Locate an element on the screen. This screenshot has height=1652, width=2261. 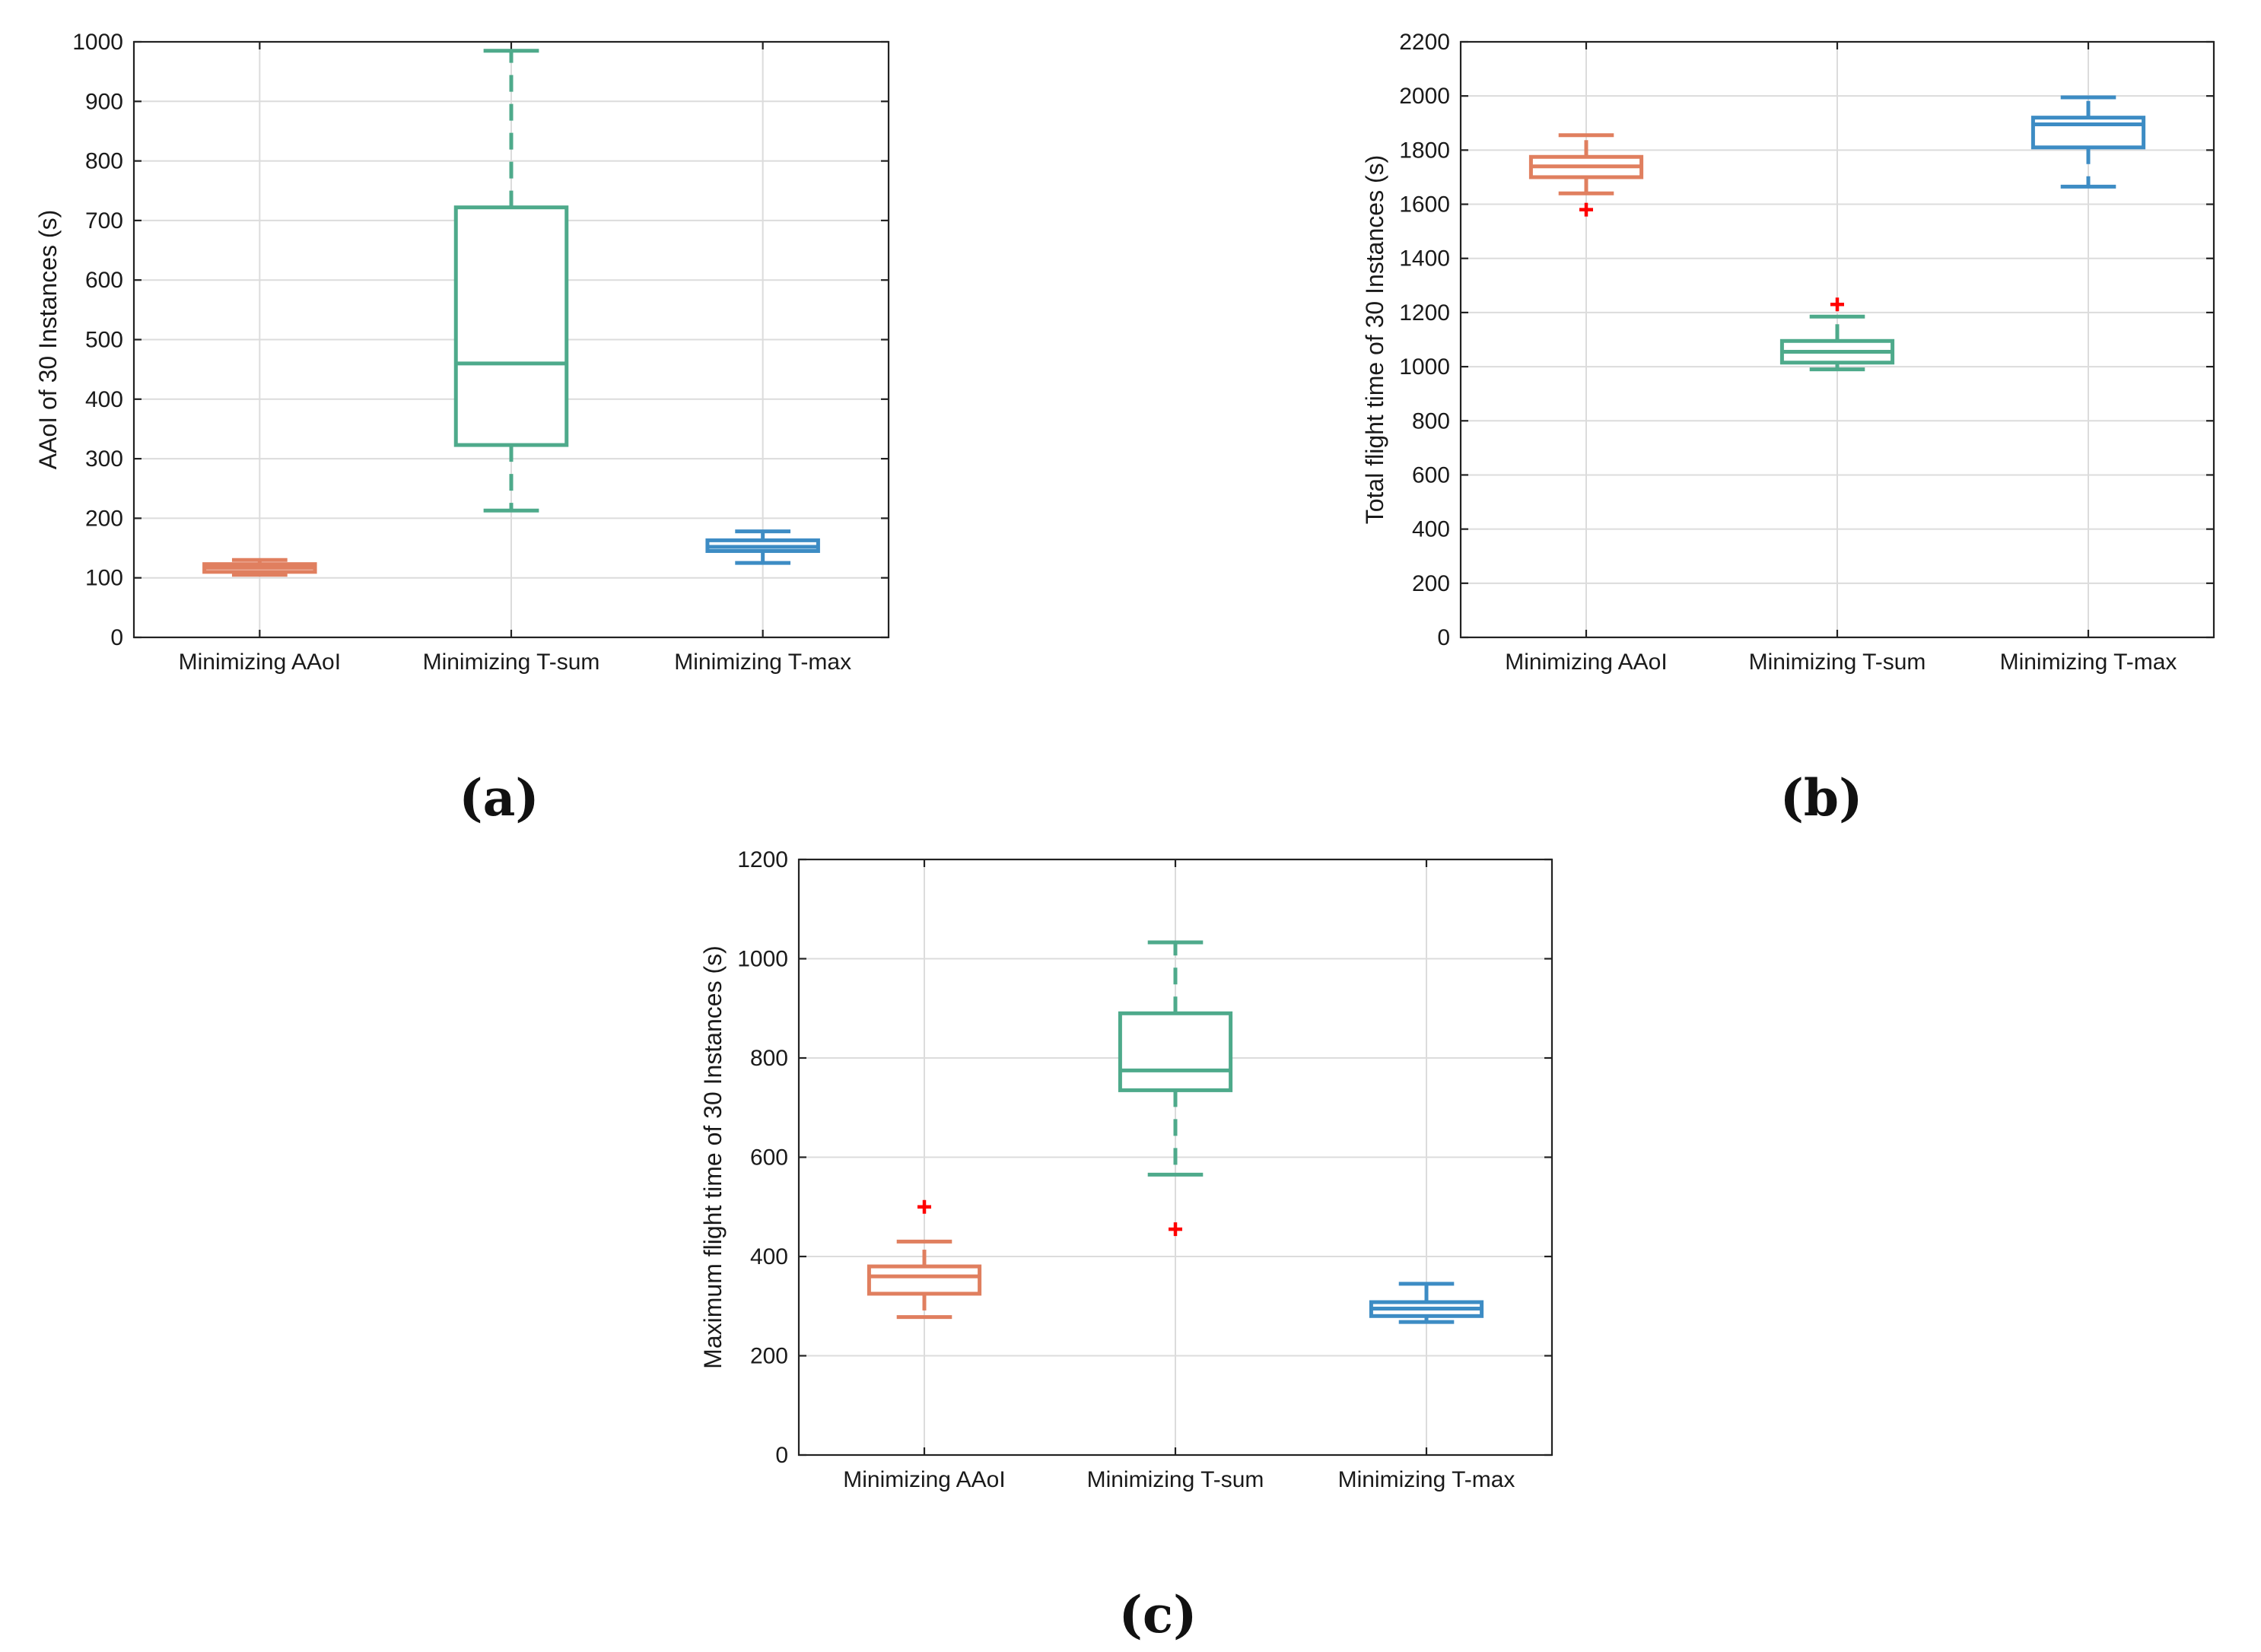
panel-label-c: (c) is located at coordinates (1158, 1614).